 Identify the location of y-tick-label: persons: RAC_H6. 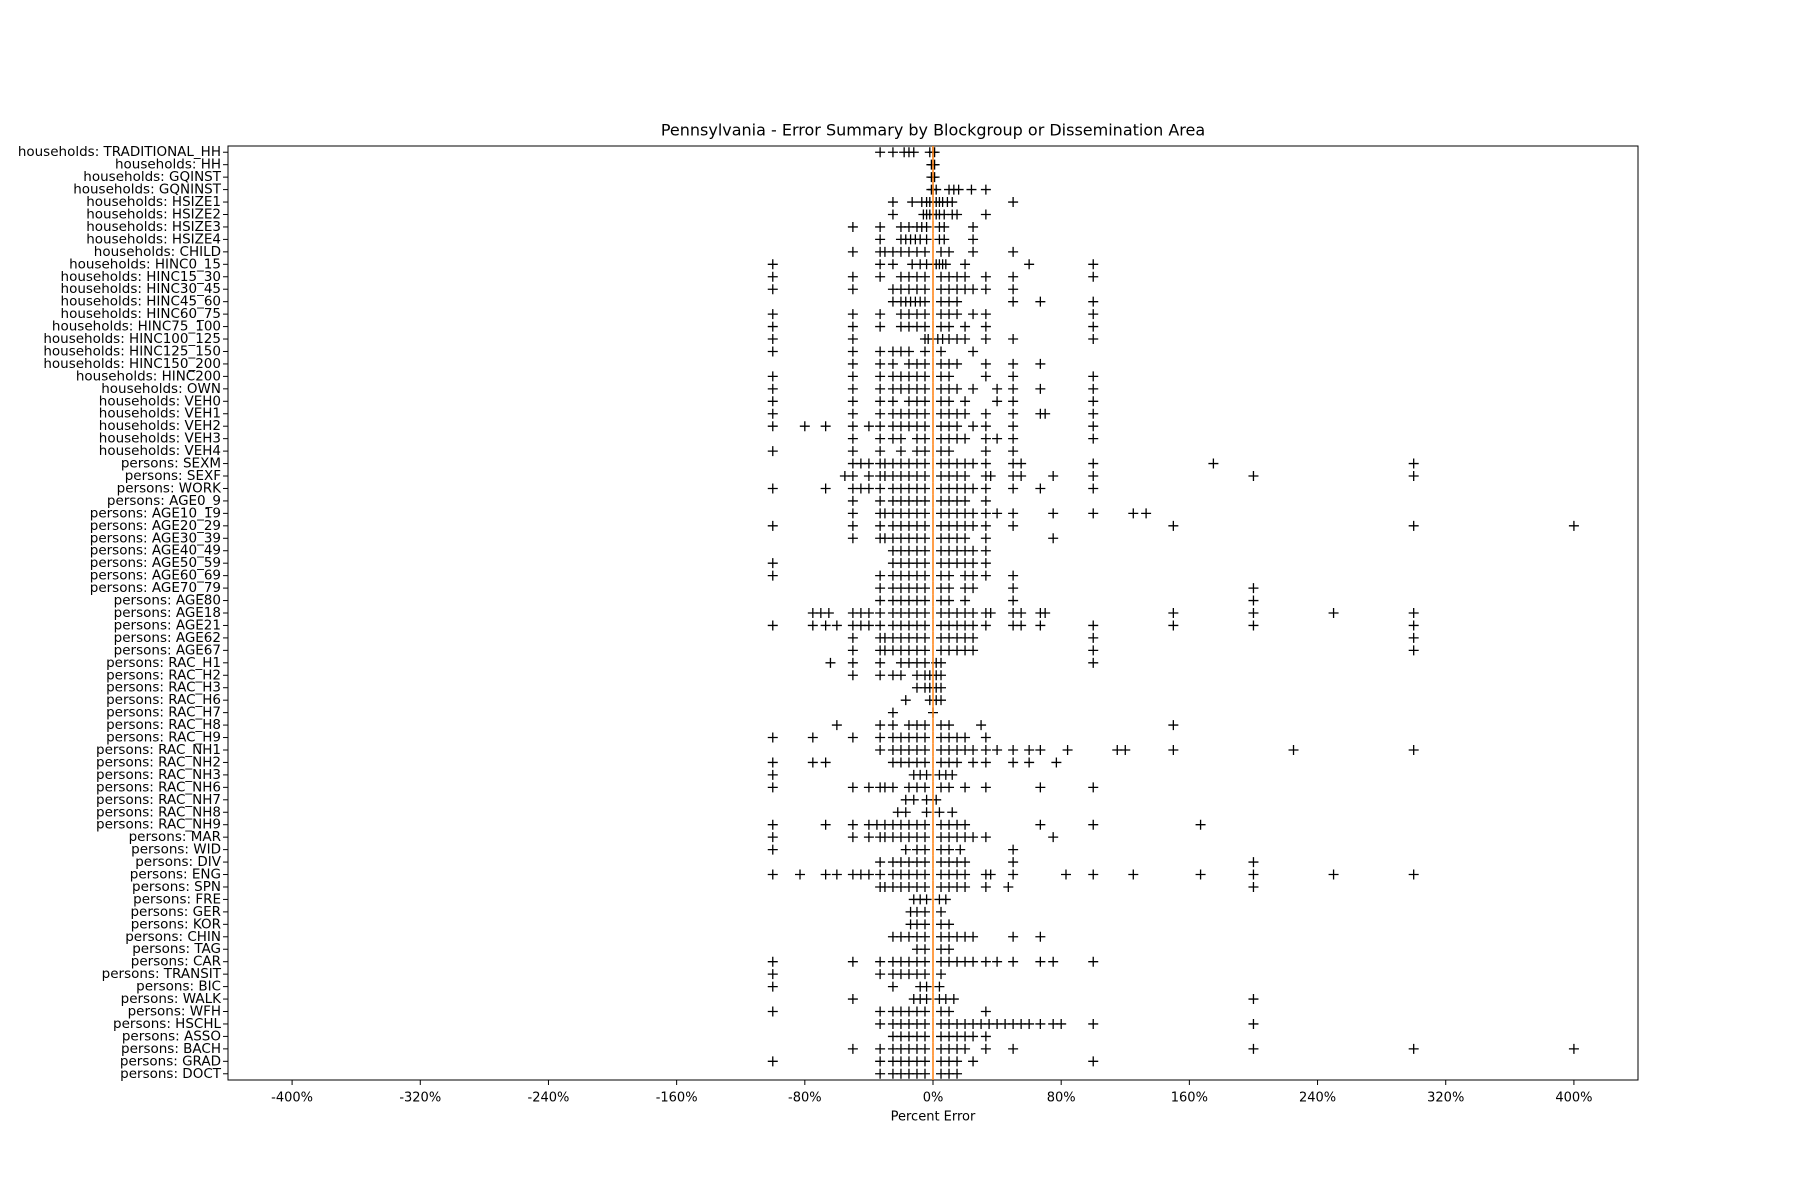
(163, 700).